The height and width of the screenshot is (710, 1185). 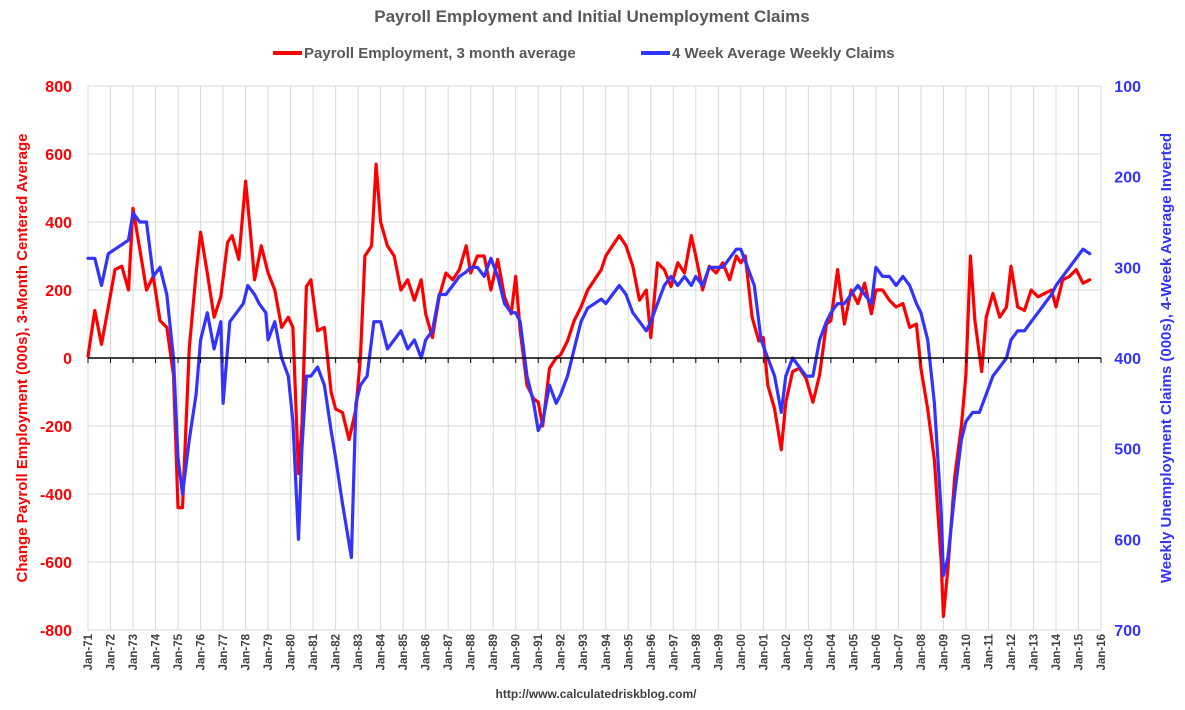 What do you see at coordinates (854, 651) in the screenshot?
I see `x-tick-label: Jan-05` at bounding box center [854, 651].